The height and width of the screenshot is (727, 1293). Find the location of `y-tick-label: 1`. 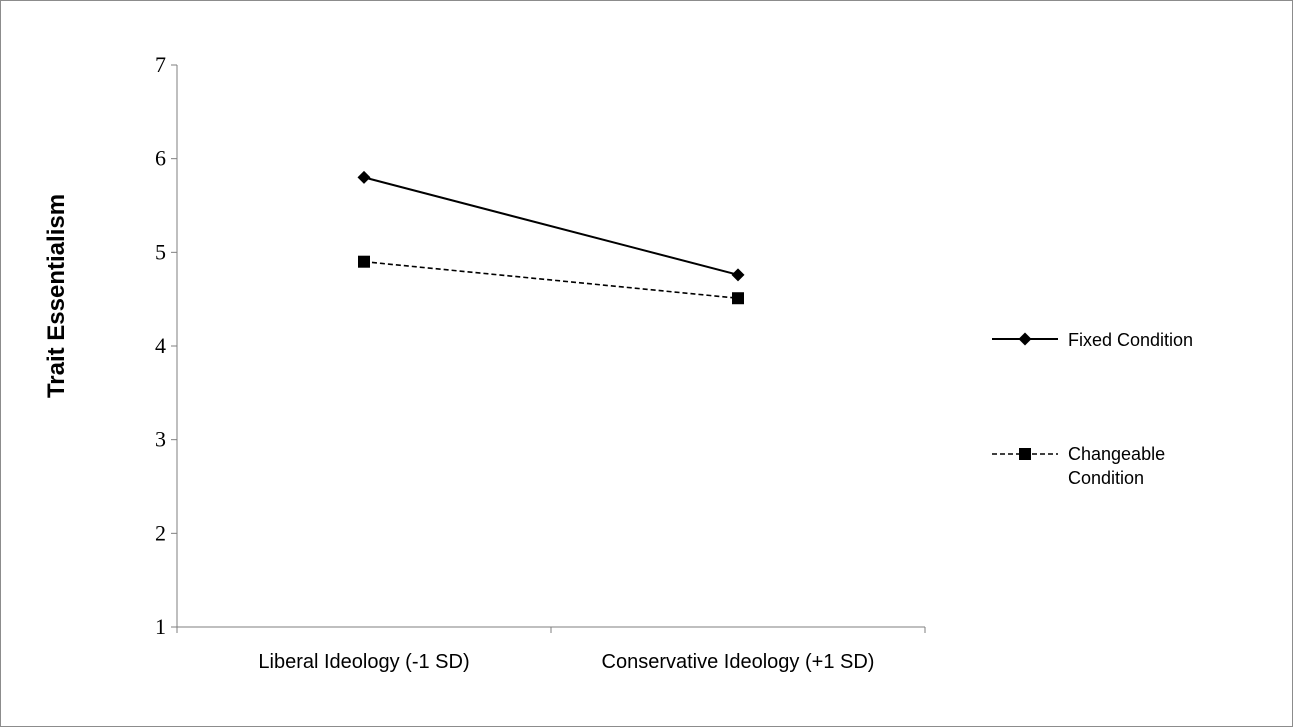

y-tick-label: 1 is located at coordinates (160, 626).